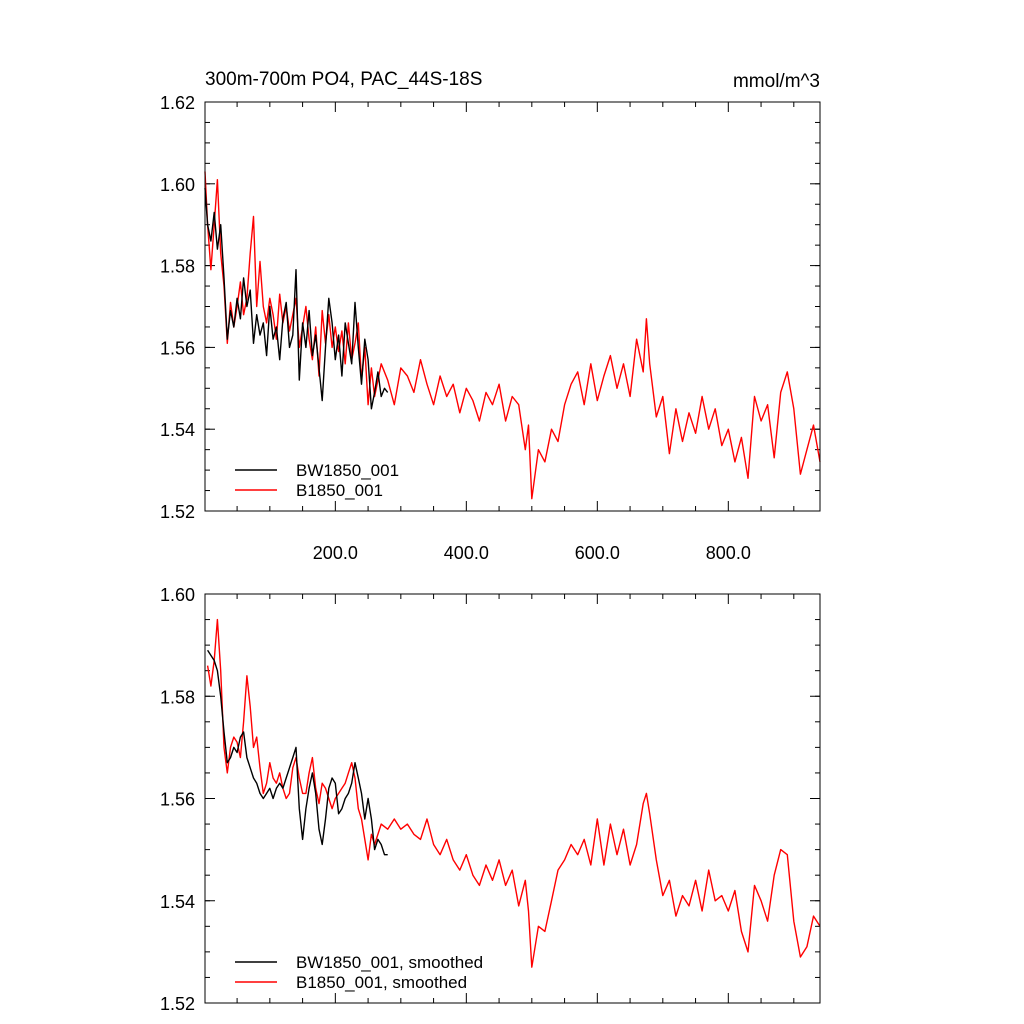 The height and width of the screenshot is (1024, 1024). What do you see at coordinates (347, 470) in the screenshot?
I see `legend-label-bw1850: BW1850_001` at bounding box center [347, 470].